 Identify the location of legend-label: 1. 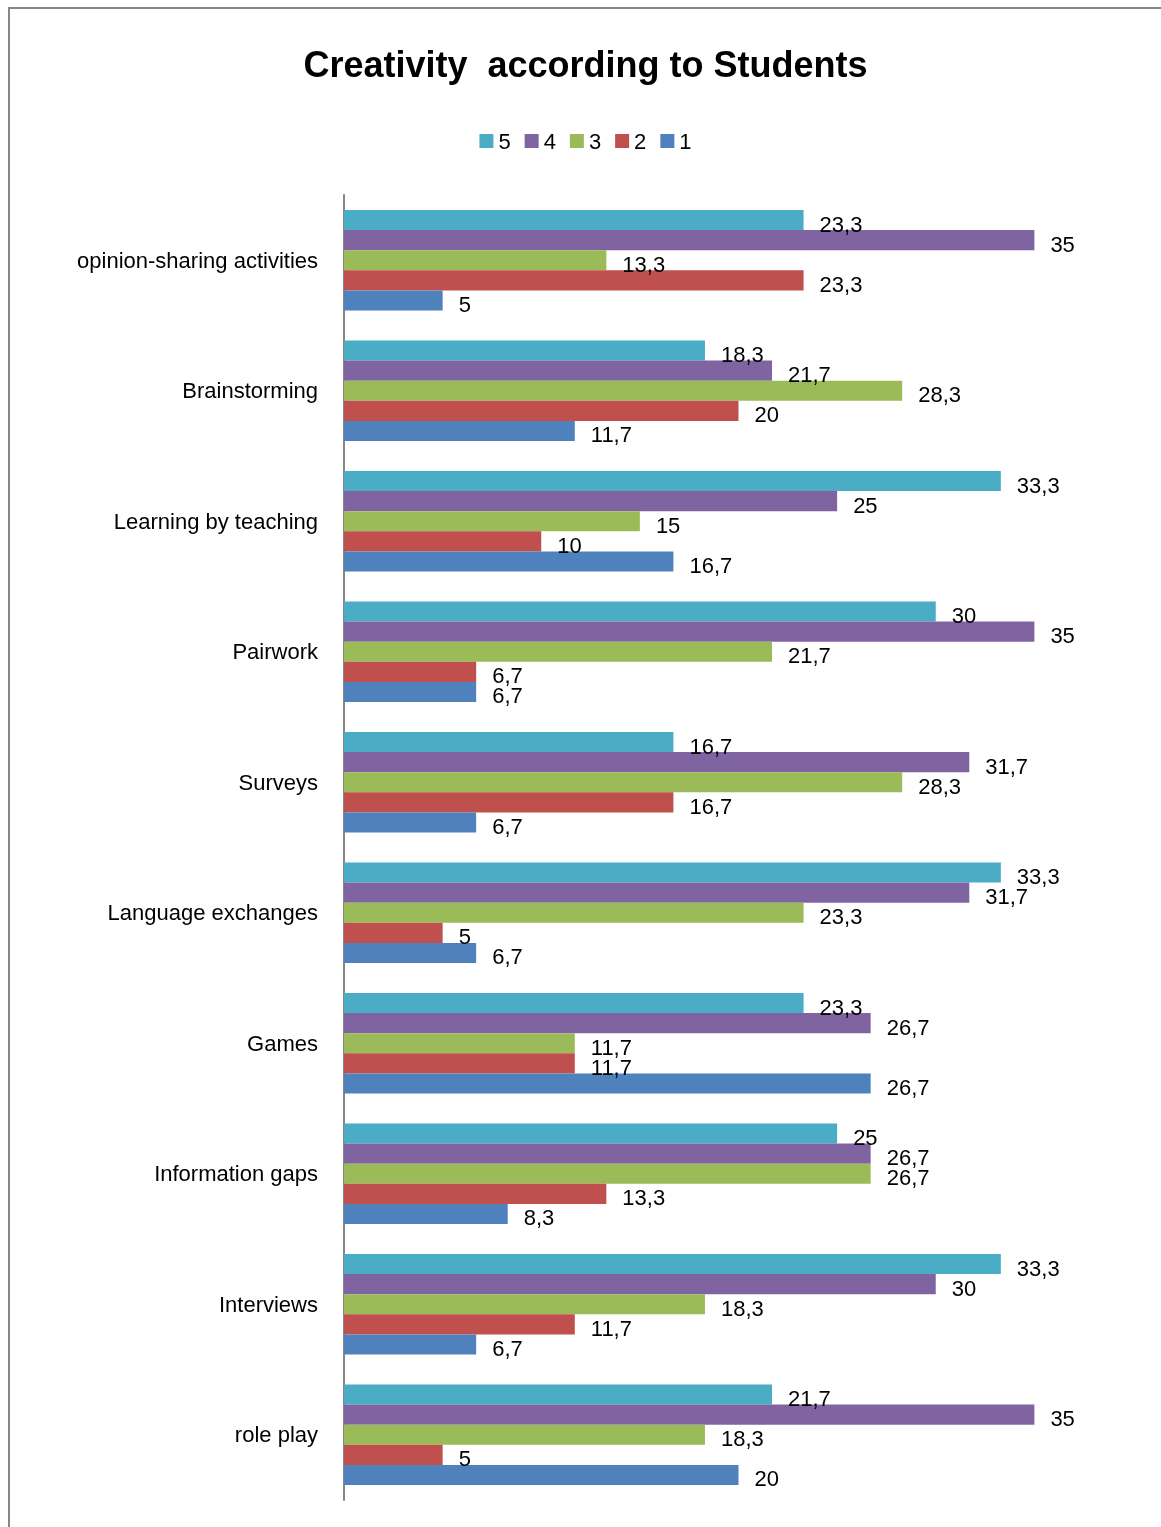
(685, 141).